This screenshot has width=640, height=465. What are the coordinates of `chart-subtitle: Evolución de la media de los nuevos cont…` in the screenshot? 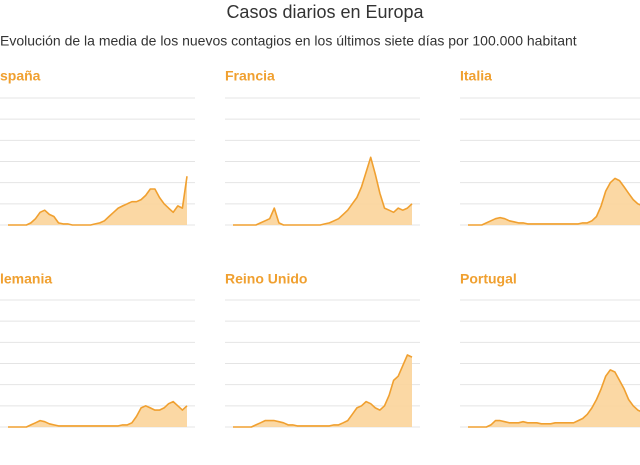 It's located at (288, 41).